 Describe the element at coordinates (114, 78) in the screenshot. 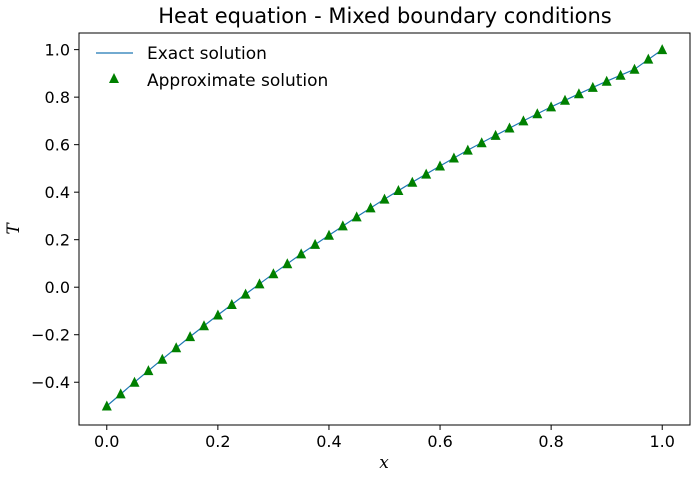

I see `legend-approx-marker` at that location.